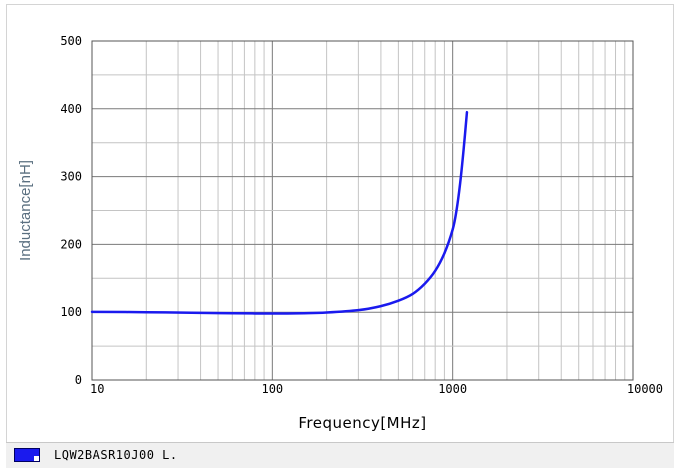 The width and height of the screenshot is (680, 472). Describe the element at coordinates (71, 244) in the screenshot. I see `y-tick-label: 200` at that location.